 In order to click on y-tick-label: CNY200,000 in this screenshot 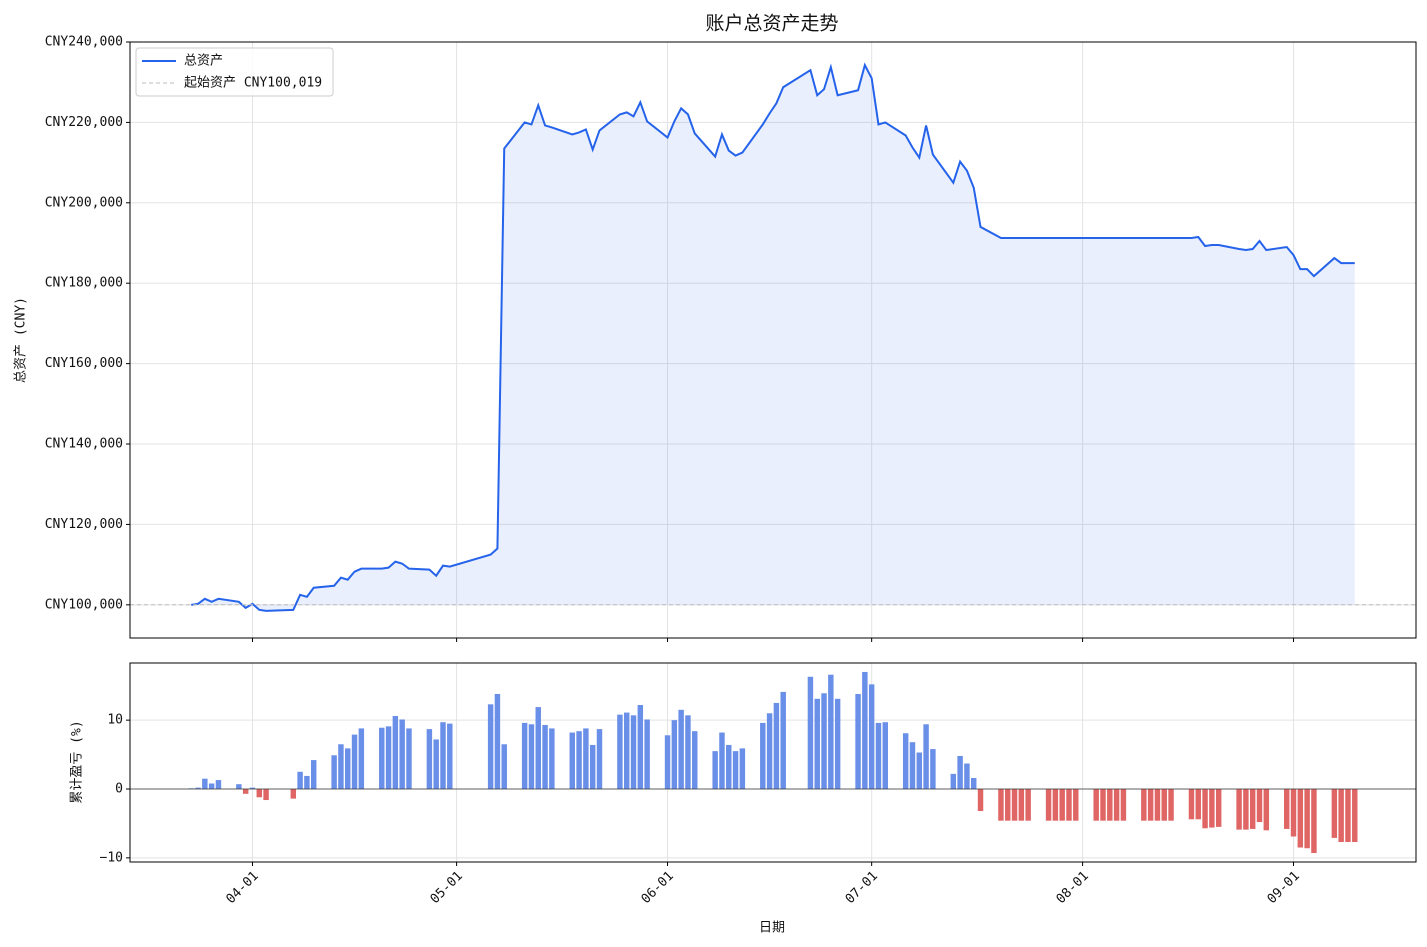, I will do `click(84, 202)`.